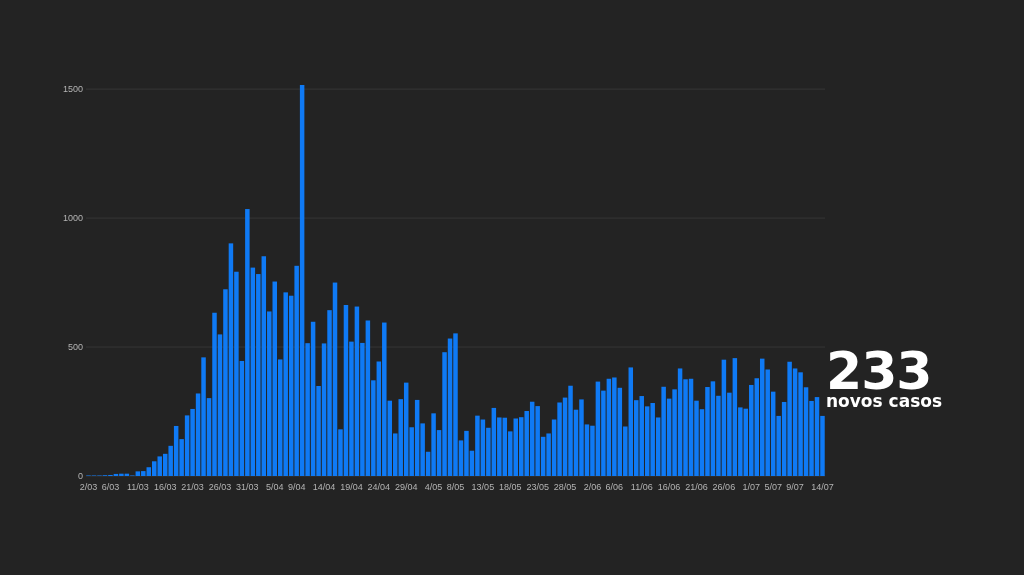 Image resolution: width=1024 pixels, height=575 pixels. Describe the element at coordinates (433, 487) in the screenshot. I see `x-tick-label: 4/05` at that location.